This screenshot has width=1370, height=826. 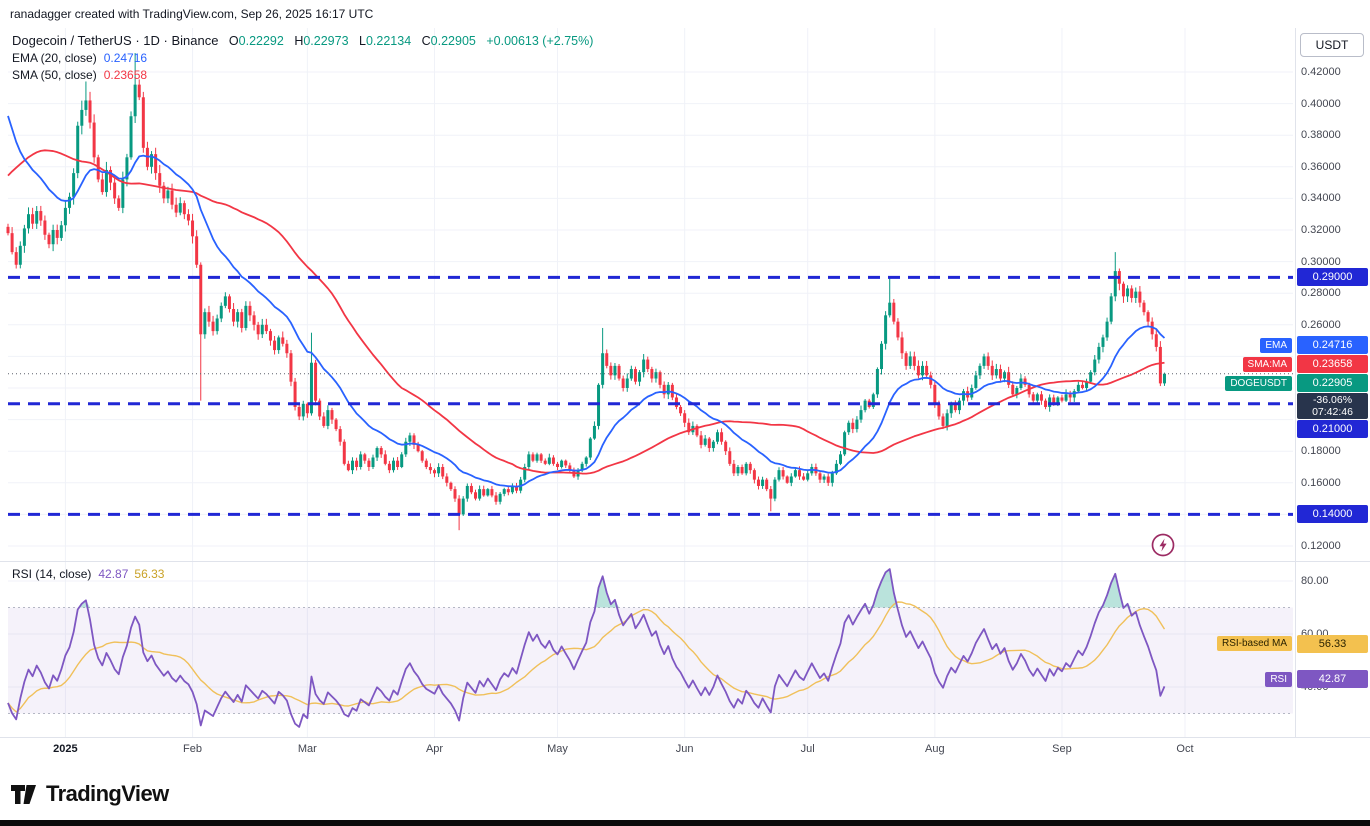 What do you see at coordinates (1267, 364) in the screenshot?
I see `plot-tag-sma: SMA:MA` at bounding box center [1267, 364].